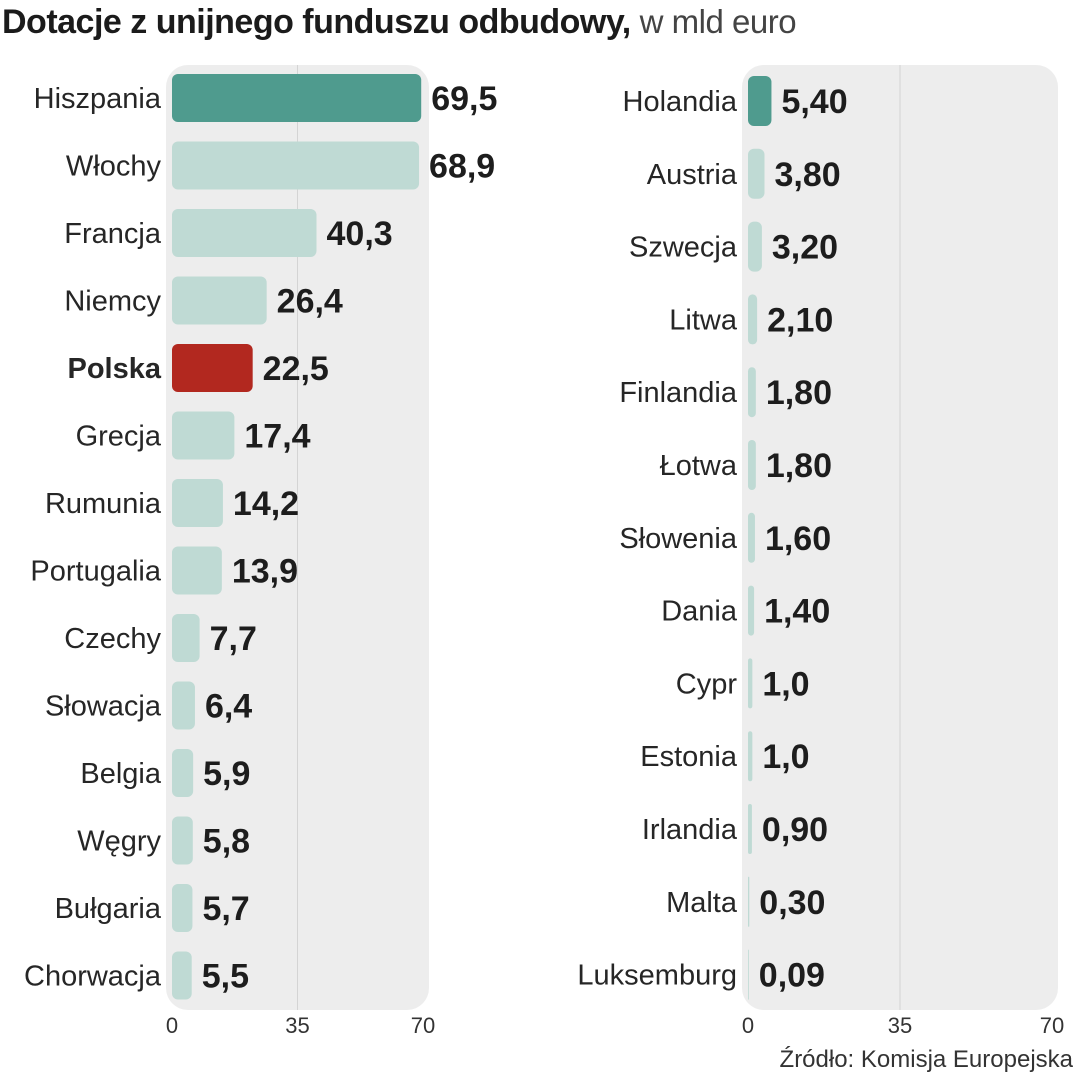  Describe the element at coordinates (225, 977) in the screenshot. I see `value-label: 5,5` at that location.